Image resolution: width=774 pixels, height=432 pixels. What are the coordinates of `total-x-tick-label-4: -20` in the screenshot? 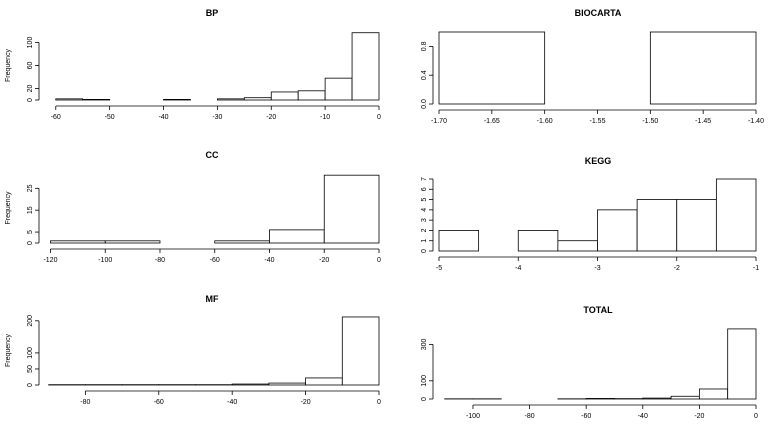 It's located at (699, 416).